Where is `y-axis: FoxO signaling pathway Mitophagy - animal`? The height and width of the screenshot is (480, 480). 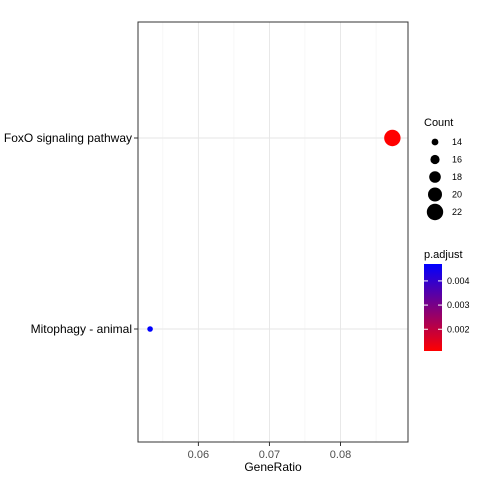 y-axis: FoxO signaling pathway Mitophagy - animal is located at coordinates (71, 233).